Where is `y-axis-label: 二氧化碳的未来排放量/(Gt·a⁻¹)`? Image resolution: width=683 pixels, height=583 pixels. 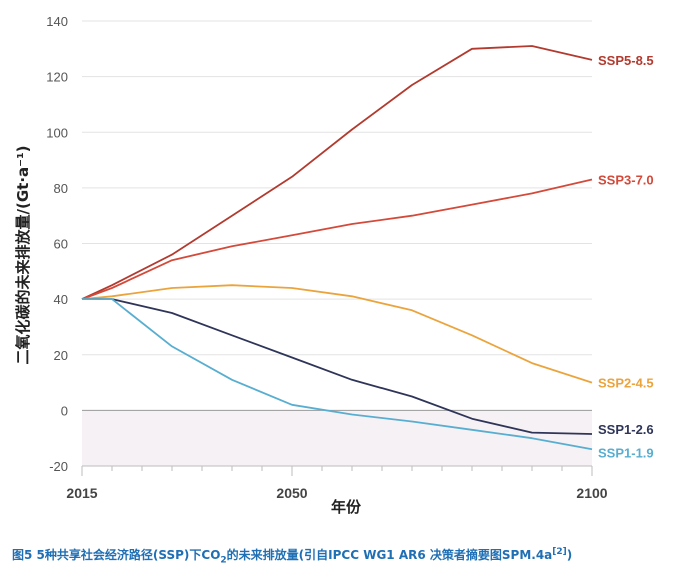
y-axis-label: 二氧化碳的未来排放量/(Gt·a⁻¹) is located at coordinates (23, 255).